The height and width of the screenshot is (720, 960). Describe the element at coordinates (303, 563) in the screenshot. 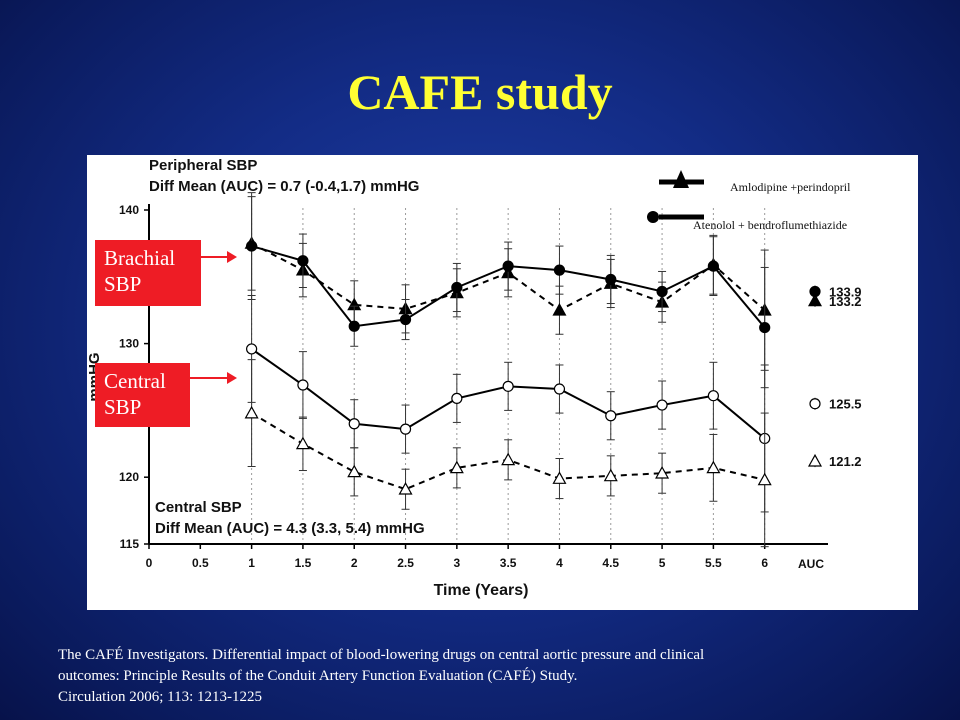

I see `x-tick-label-3: 1.5` at that location.